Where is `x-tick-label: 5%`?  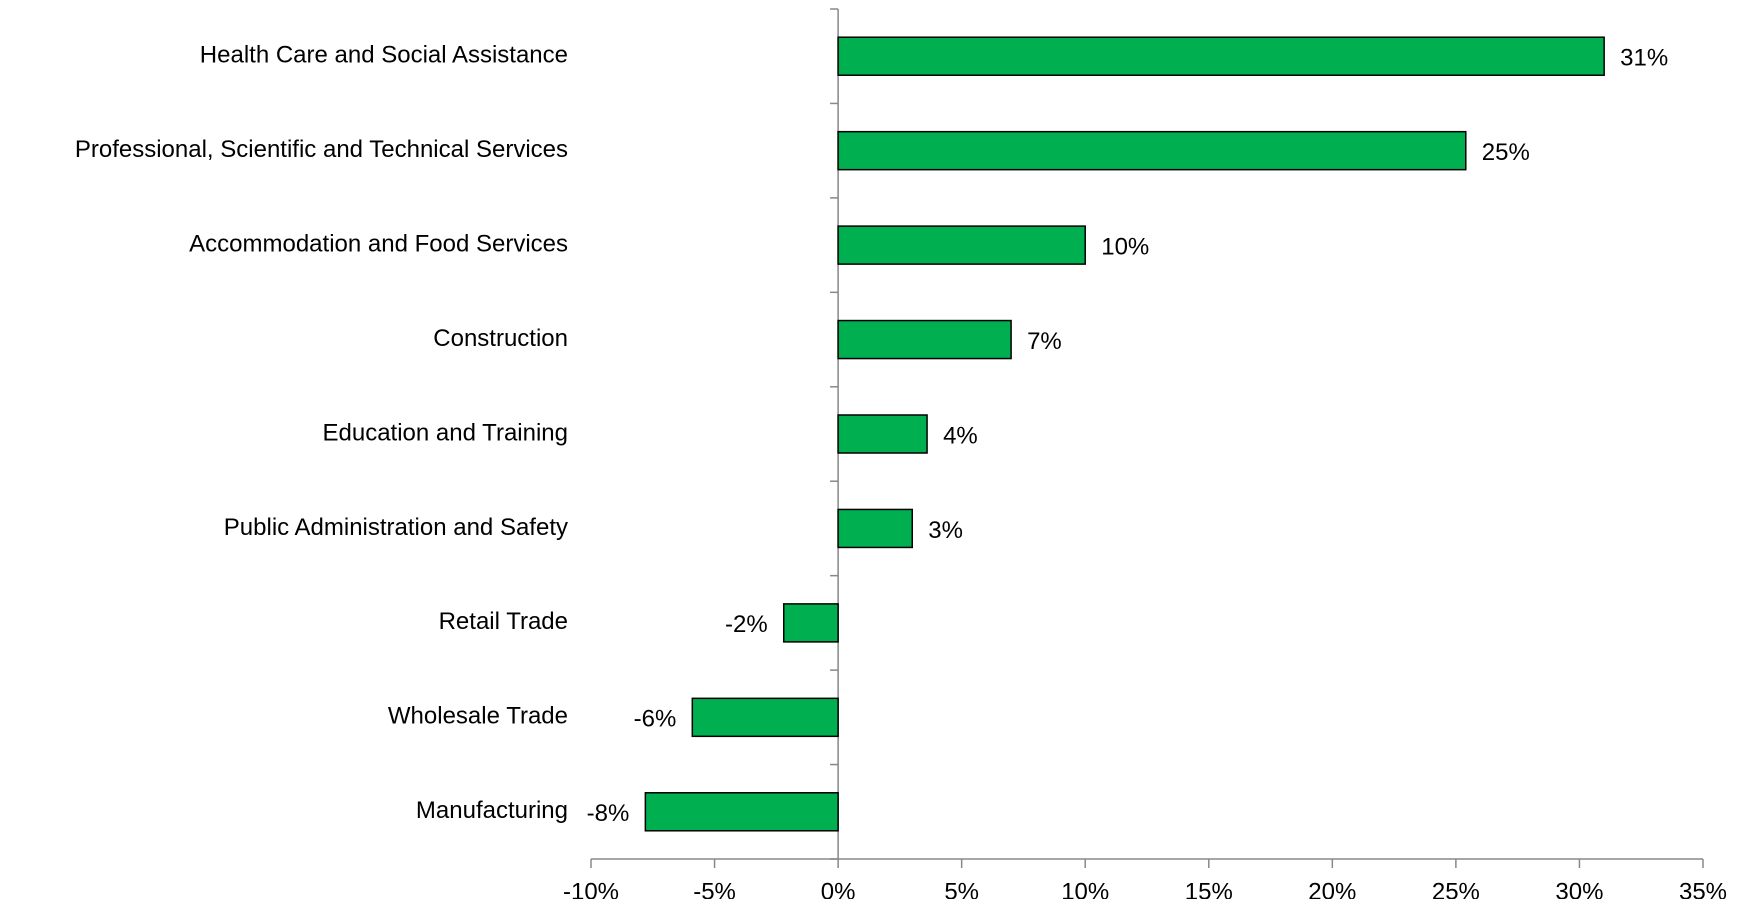 x-tick-label: 5% is located at coordinates (961, 888).